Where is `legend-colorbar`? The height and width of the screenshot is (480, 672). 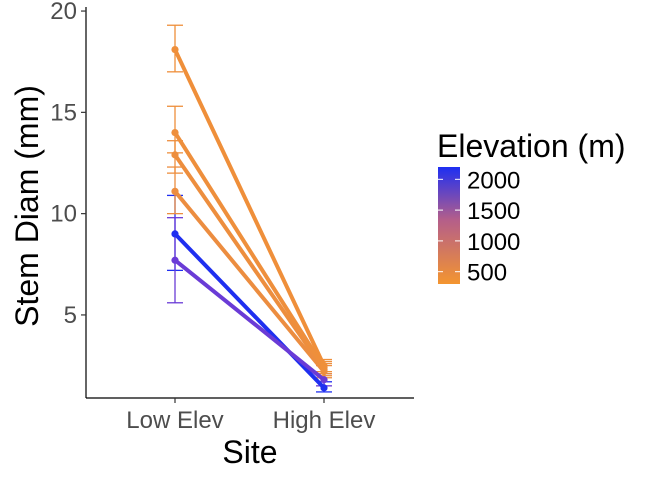 legend-colorbar is located at coordinates (449, 225).